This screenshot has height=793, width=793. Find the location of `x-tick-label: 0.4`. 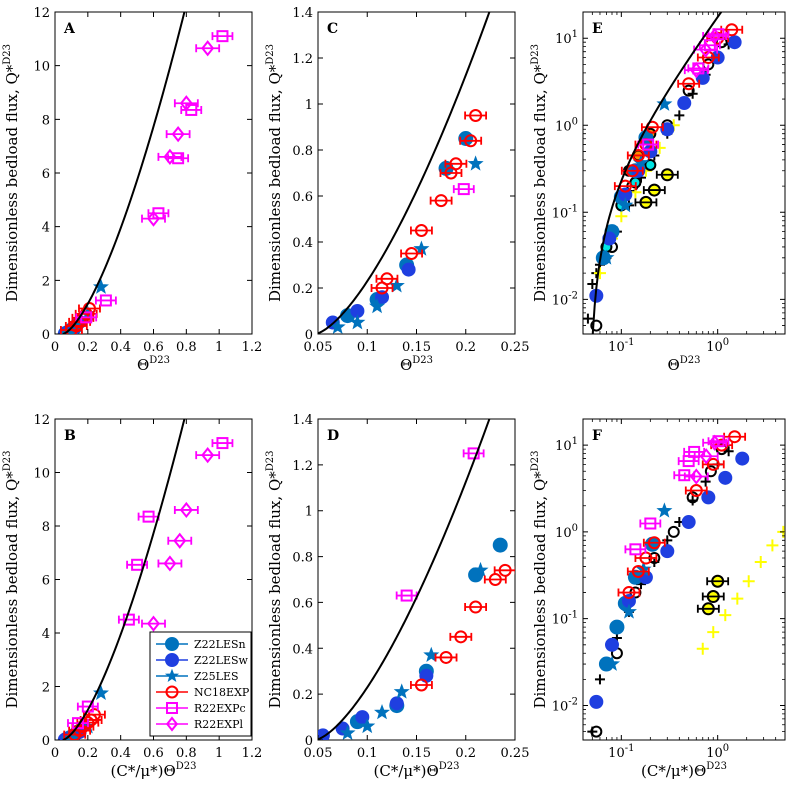

x-tick-label: 0.4 is located at coordinates (120, 753).